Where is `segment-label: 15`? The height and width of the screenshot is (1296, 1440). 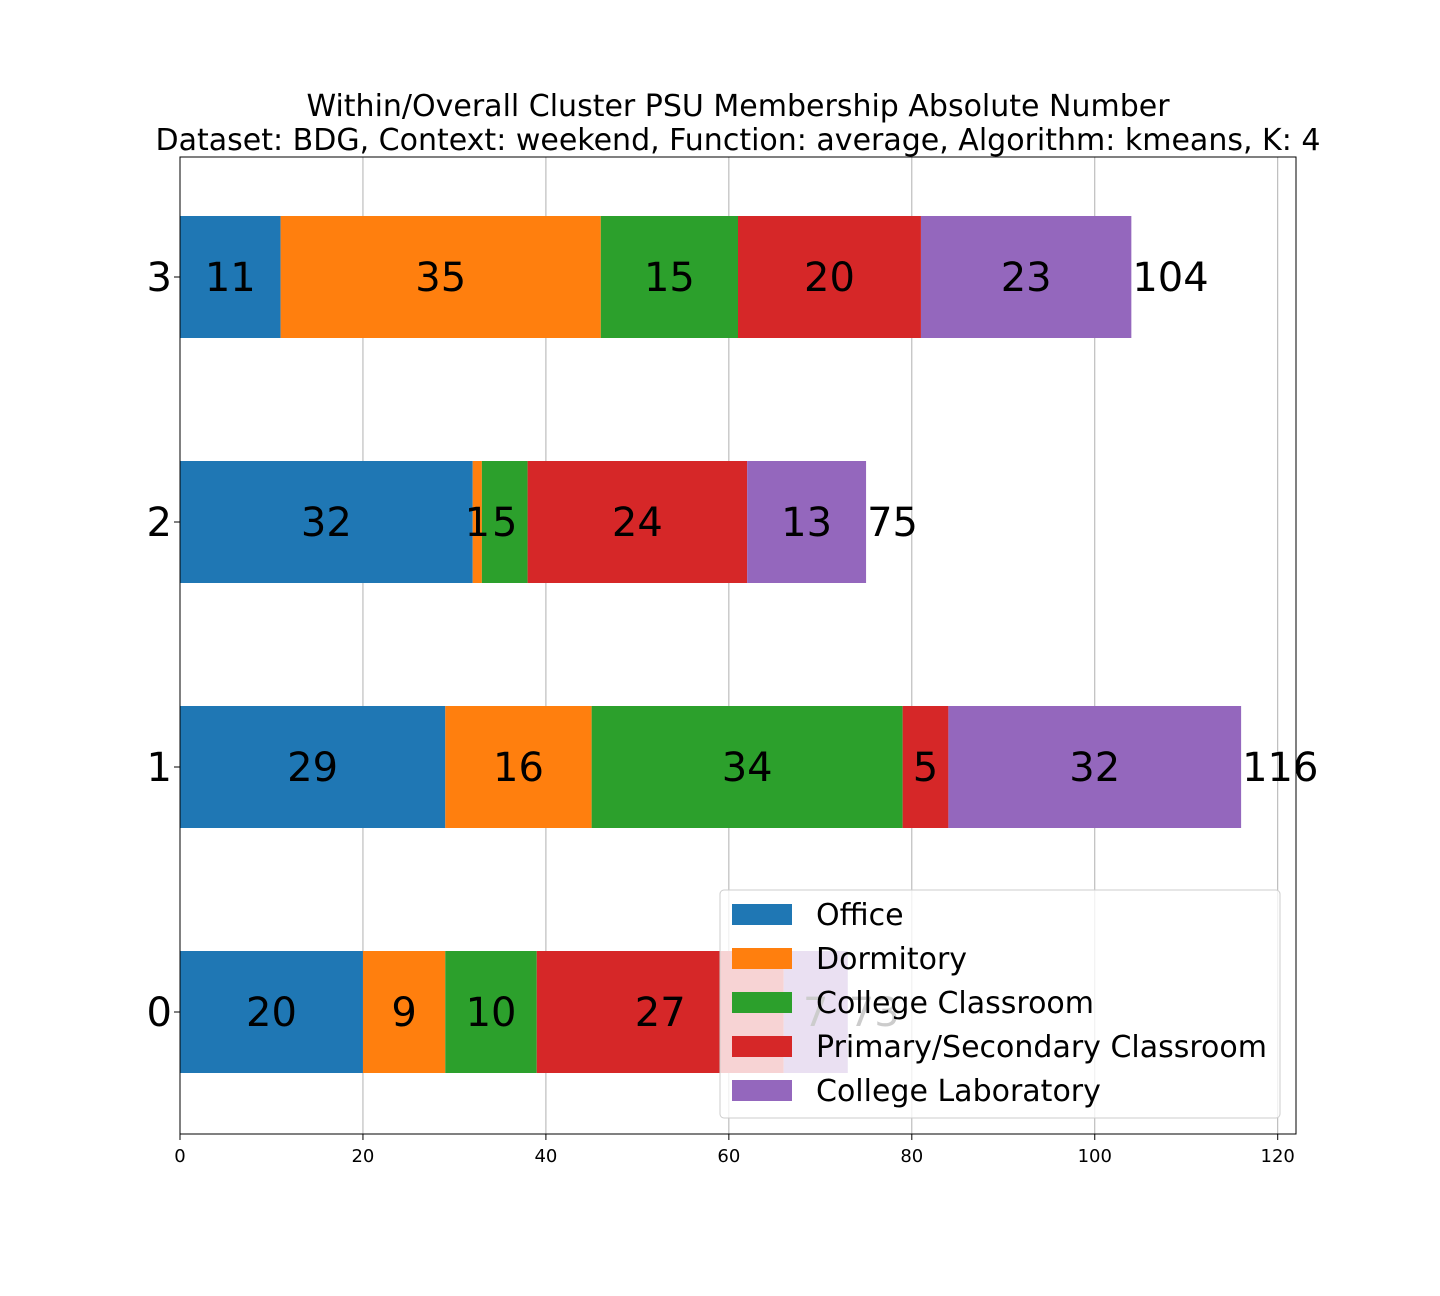 segment-label: 15 is located at coordinates (669, 278).